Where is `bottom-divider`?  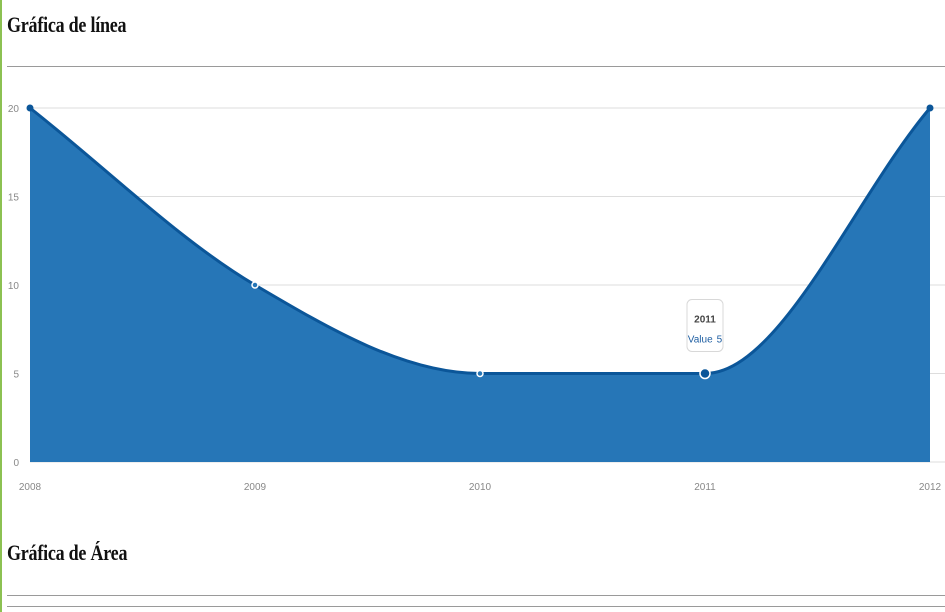 bottom-divider is located at coordinates (476, 606).